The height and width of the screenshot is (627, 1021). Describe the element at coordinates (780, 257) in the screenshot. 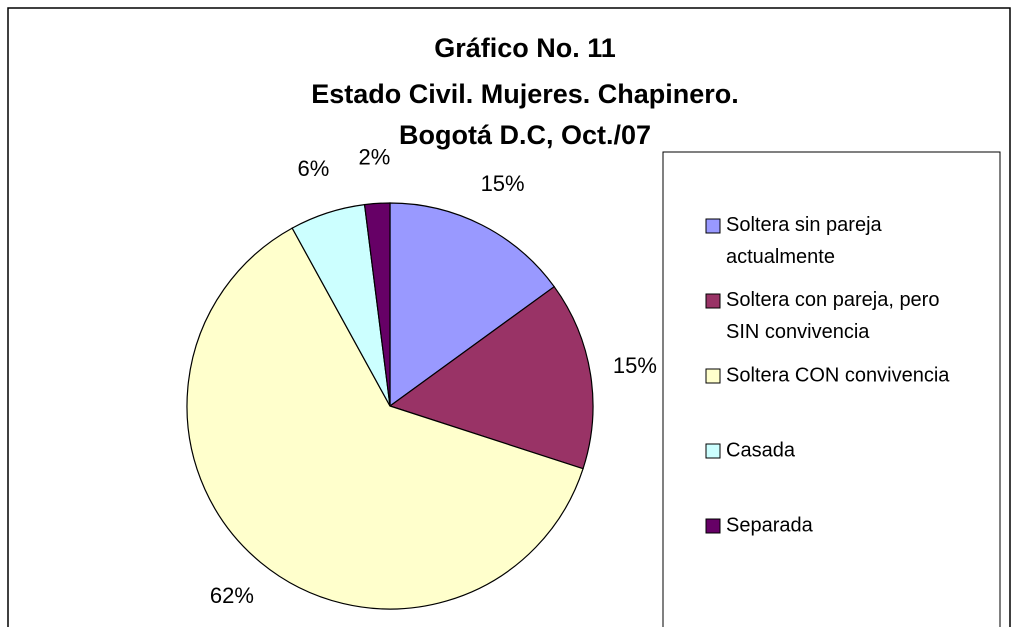

I see `legend-line: actualmente` at that location.